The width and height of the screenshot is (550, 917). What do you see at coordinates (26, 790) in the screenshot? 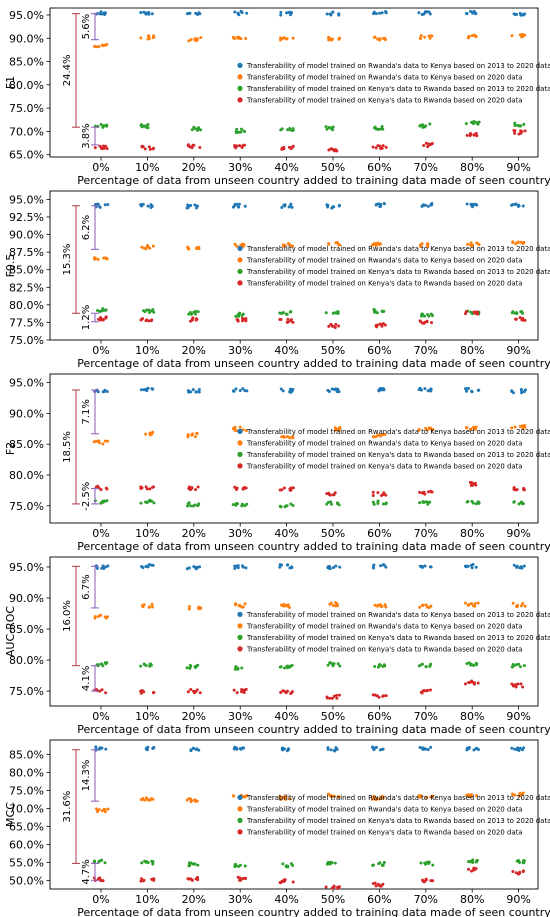
I see `y-tick-label: 75.0%` at bounding box center [26, 790].